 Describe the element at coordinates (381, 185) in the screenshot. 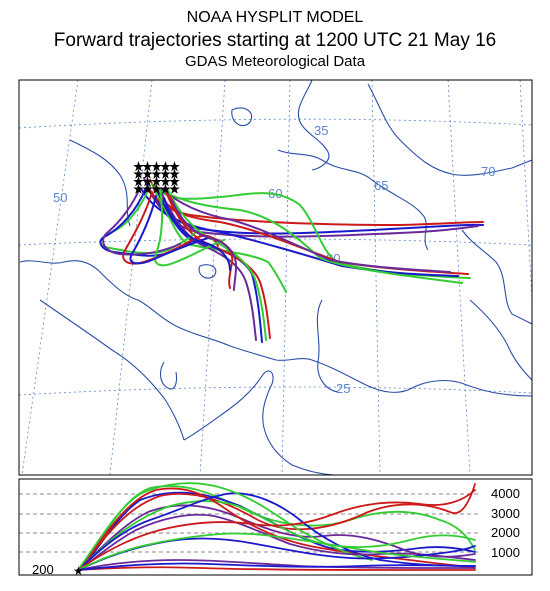

I see `lon-label-65: 65` at that location.